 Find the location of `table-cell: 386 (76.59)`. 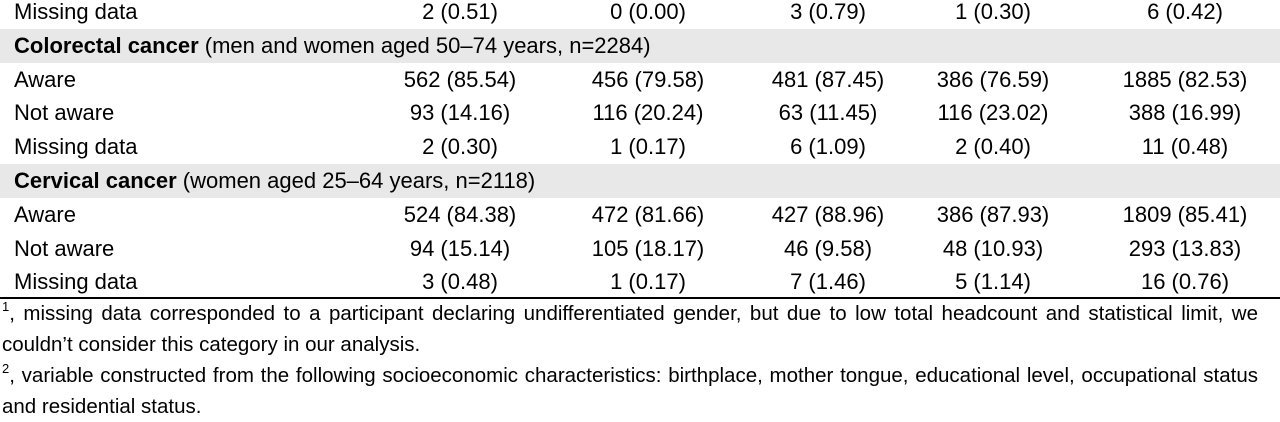

table-cell: 386 (76.59) is located at coordinates (993, 79).